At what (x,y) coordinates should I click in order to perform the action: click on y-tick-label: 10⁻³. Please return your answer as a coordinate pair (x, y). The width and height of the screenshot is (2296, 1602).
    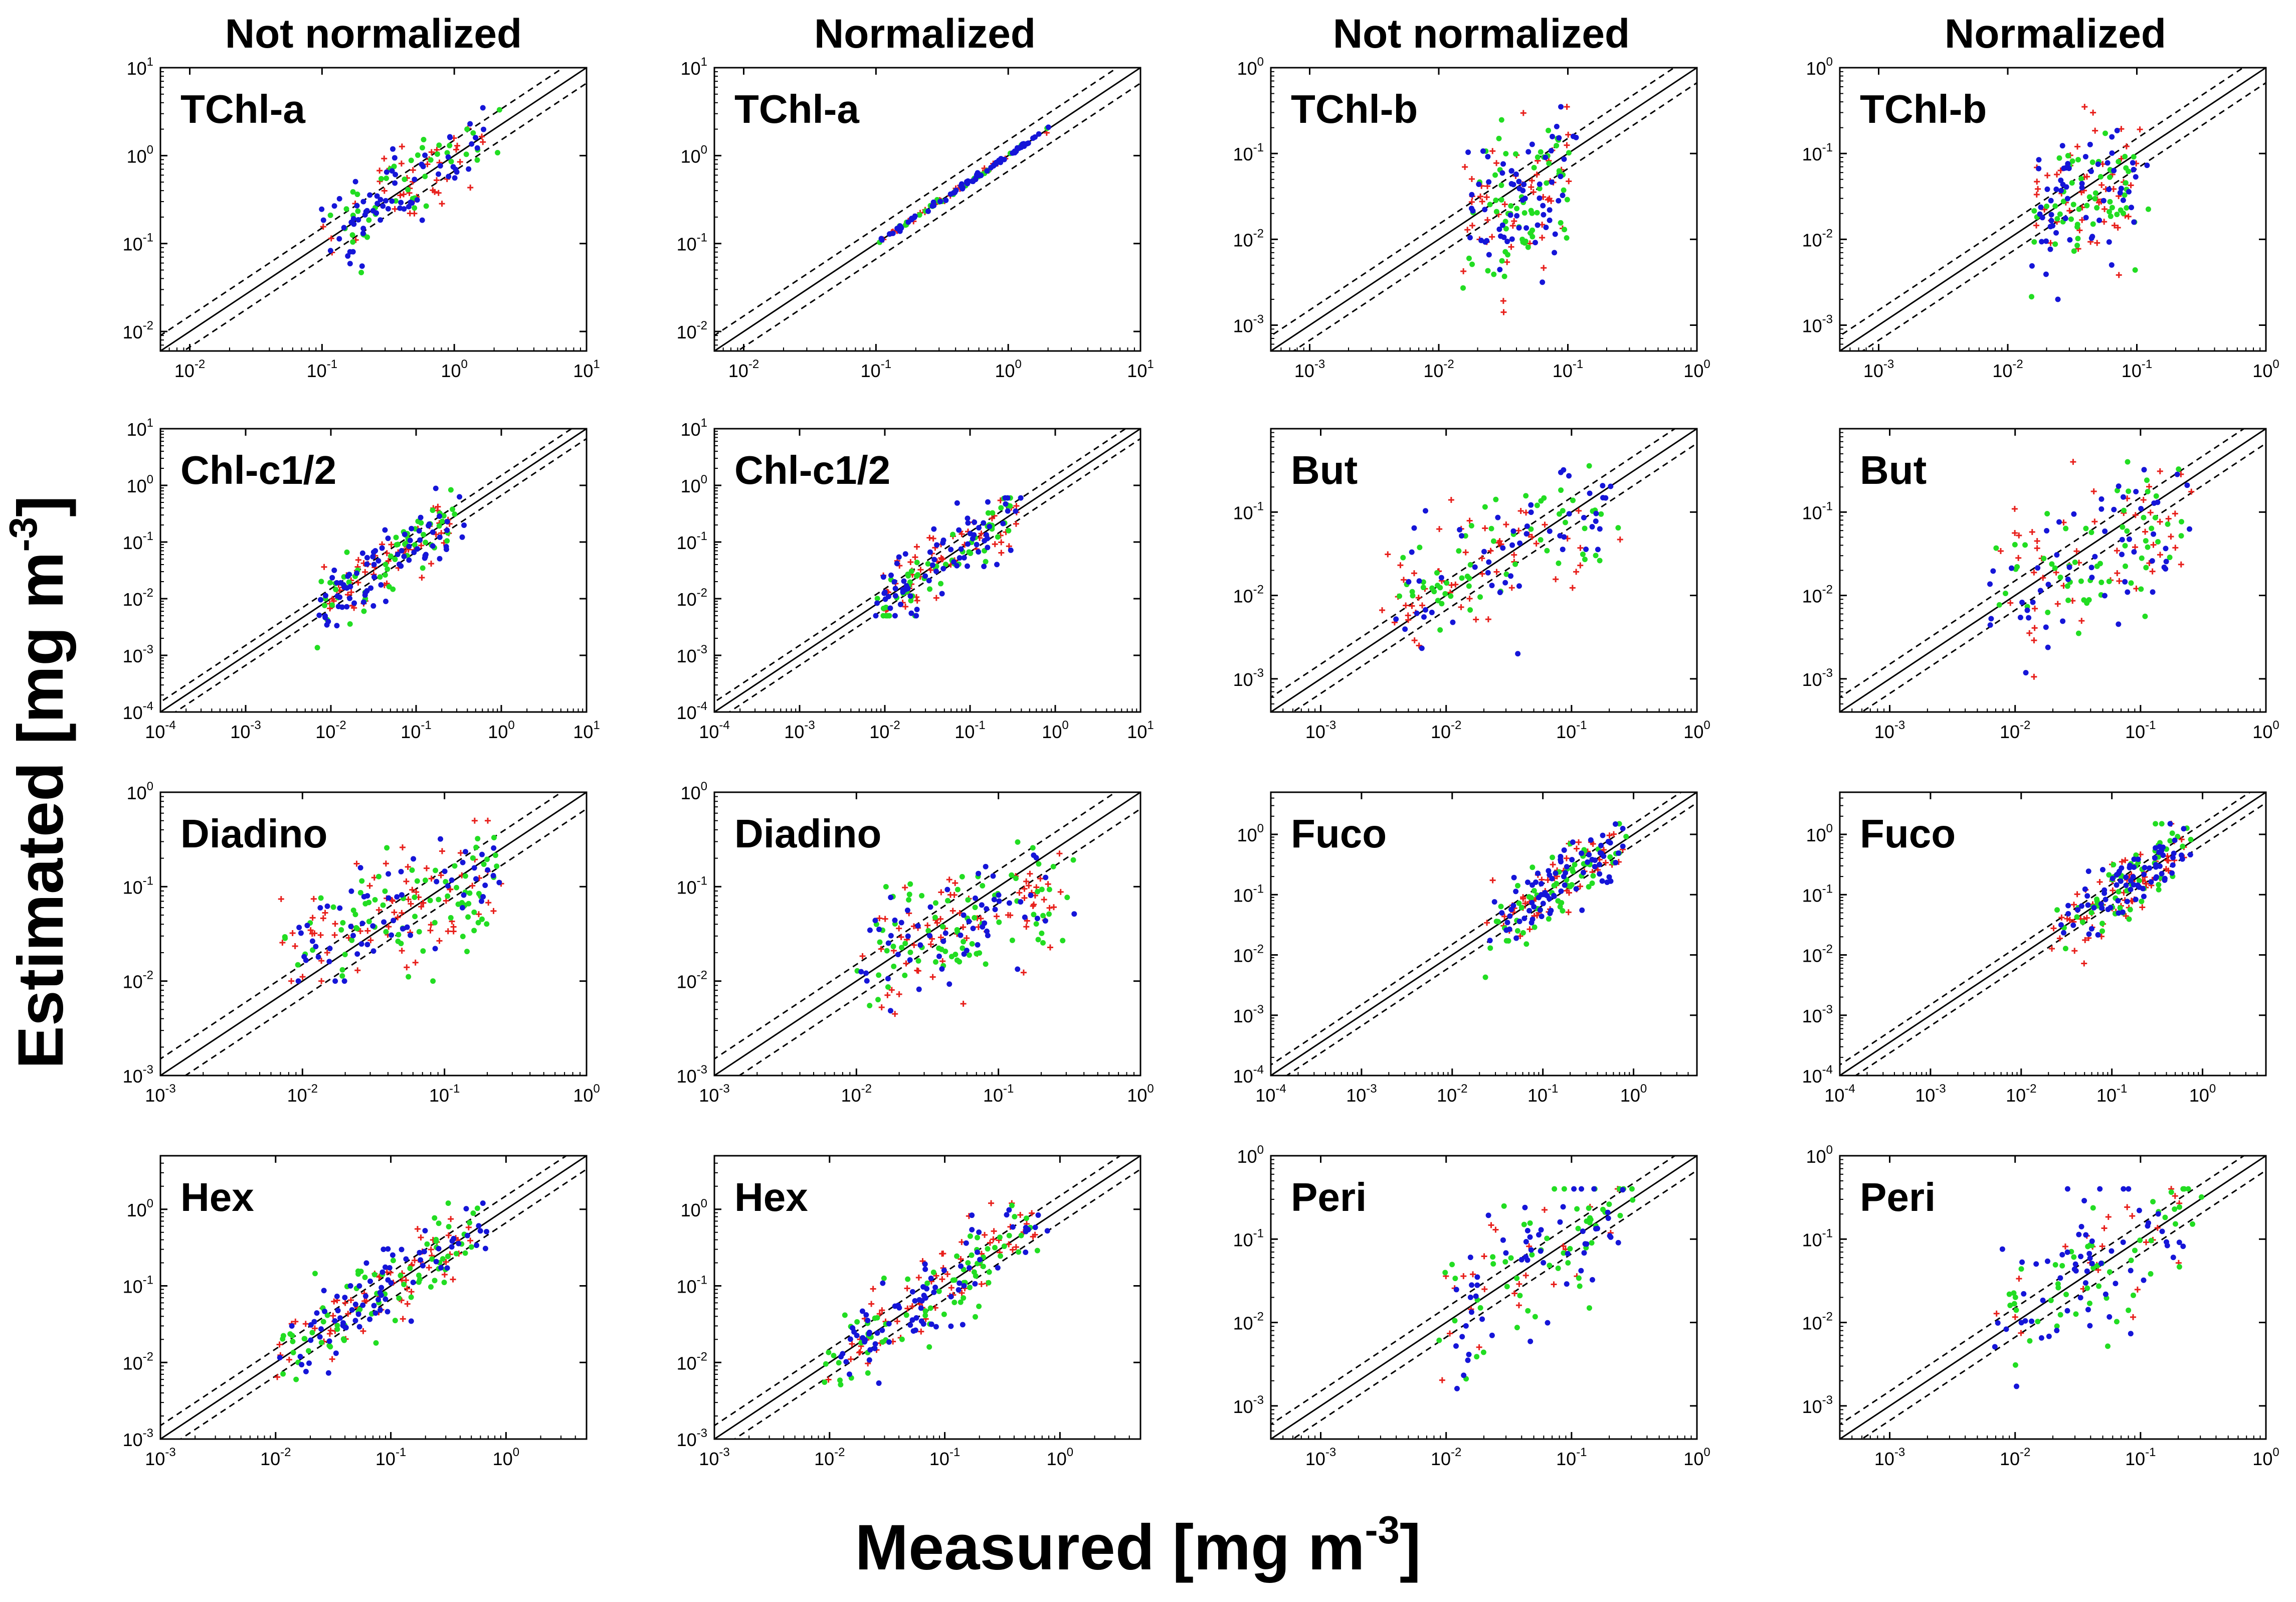
    Looking at the image, I should click on (1817, 1014).